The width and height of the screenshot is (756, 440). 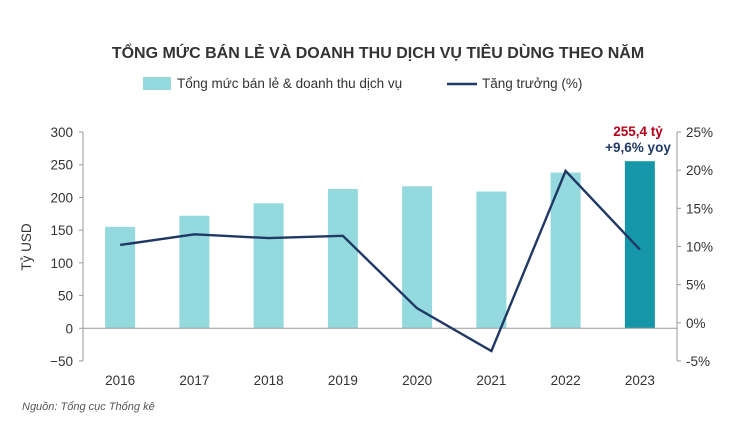 What do you see at coordinates (699, 170) in the screenshot?
I see `y2-tick-label: 20%` at bounding box center [699, 170].